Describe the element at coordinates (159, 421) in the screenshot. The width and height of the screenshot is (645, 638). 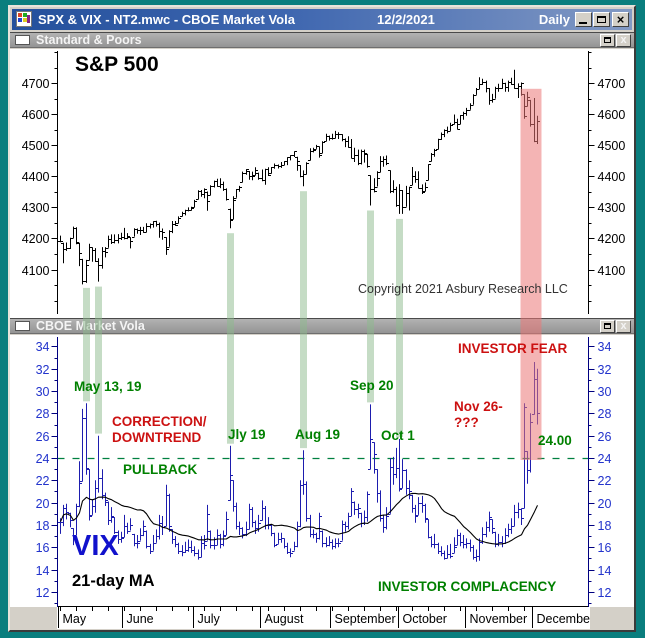
I see `correction-line1: CORRECTION/` at that location.